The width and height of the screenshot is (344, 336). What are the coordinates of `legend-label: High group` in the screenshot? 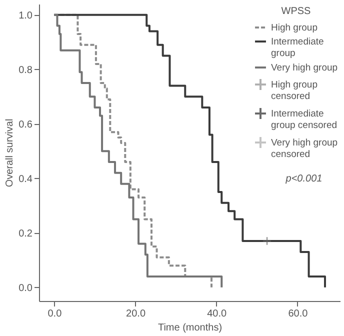 It's located at (294, 28).